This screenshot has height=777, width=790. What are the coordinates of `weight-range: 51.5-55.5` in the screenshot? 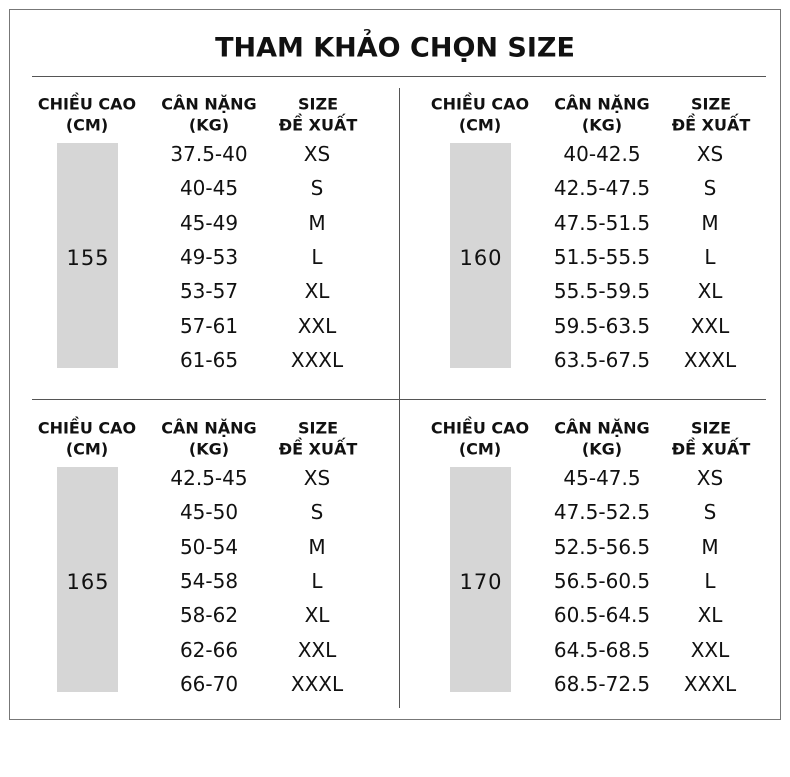 It's located at (602, 256).